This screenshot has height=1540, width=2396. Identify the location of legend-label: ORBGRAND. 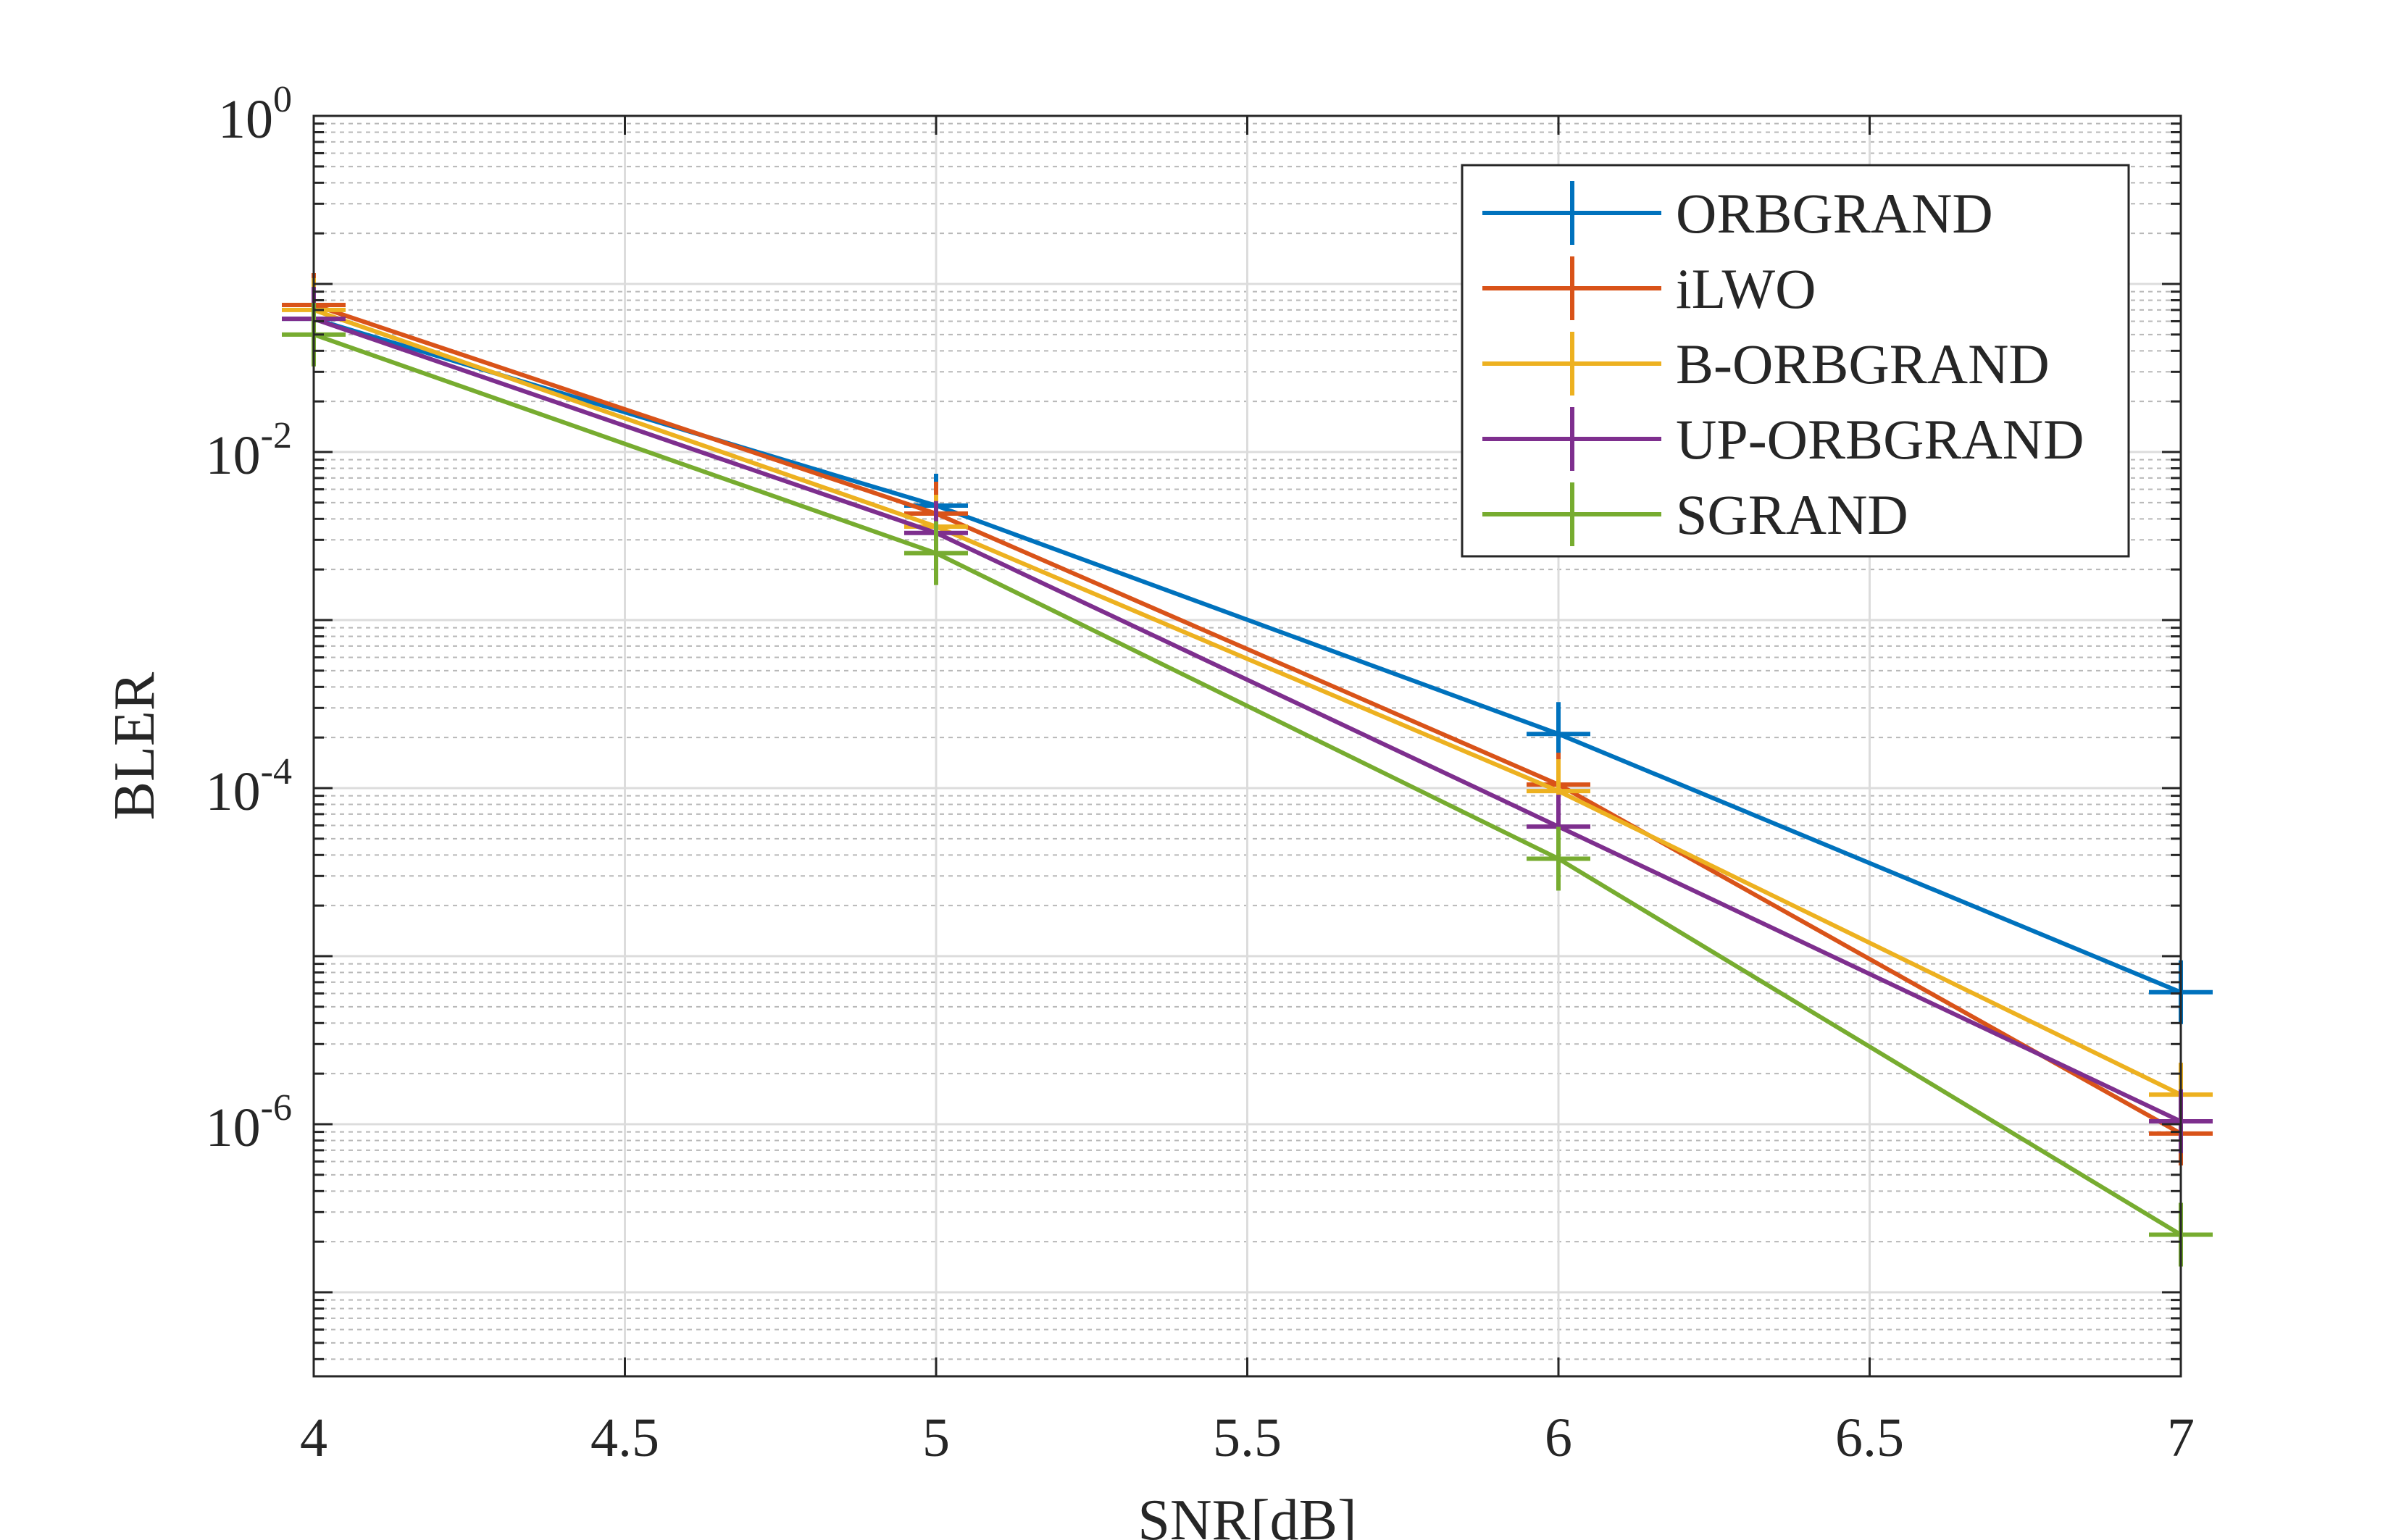
(1834, 213).